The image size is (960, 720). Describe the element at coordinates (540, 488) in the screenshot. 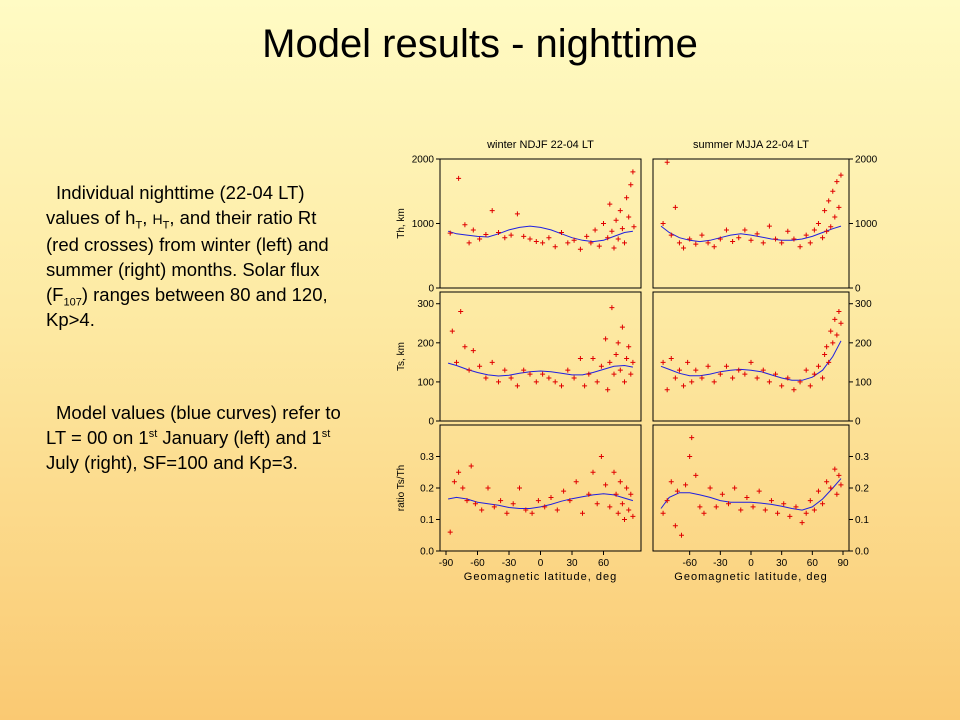

I see `winter-ratio-frame` at that location.